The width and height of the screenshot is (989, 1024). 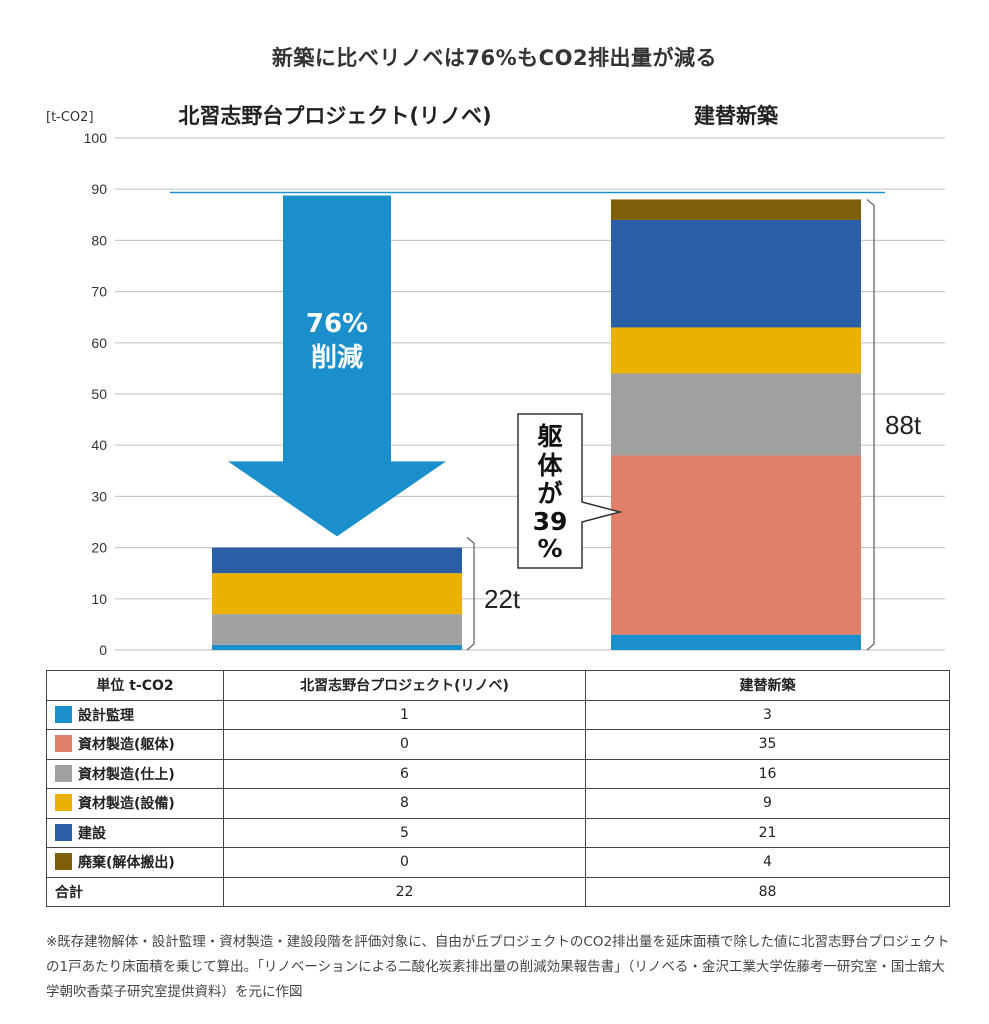 I want to click on reduction-arrow: 76% 削減, so click(x=337, y=366).